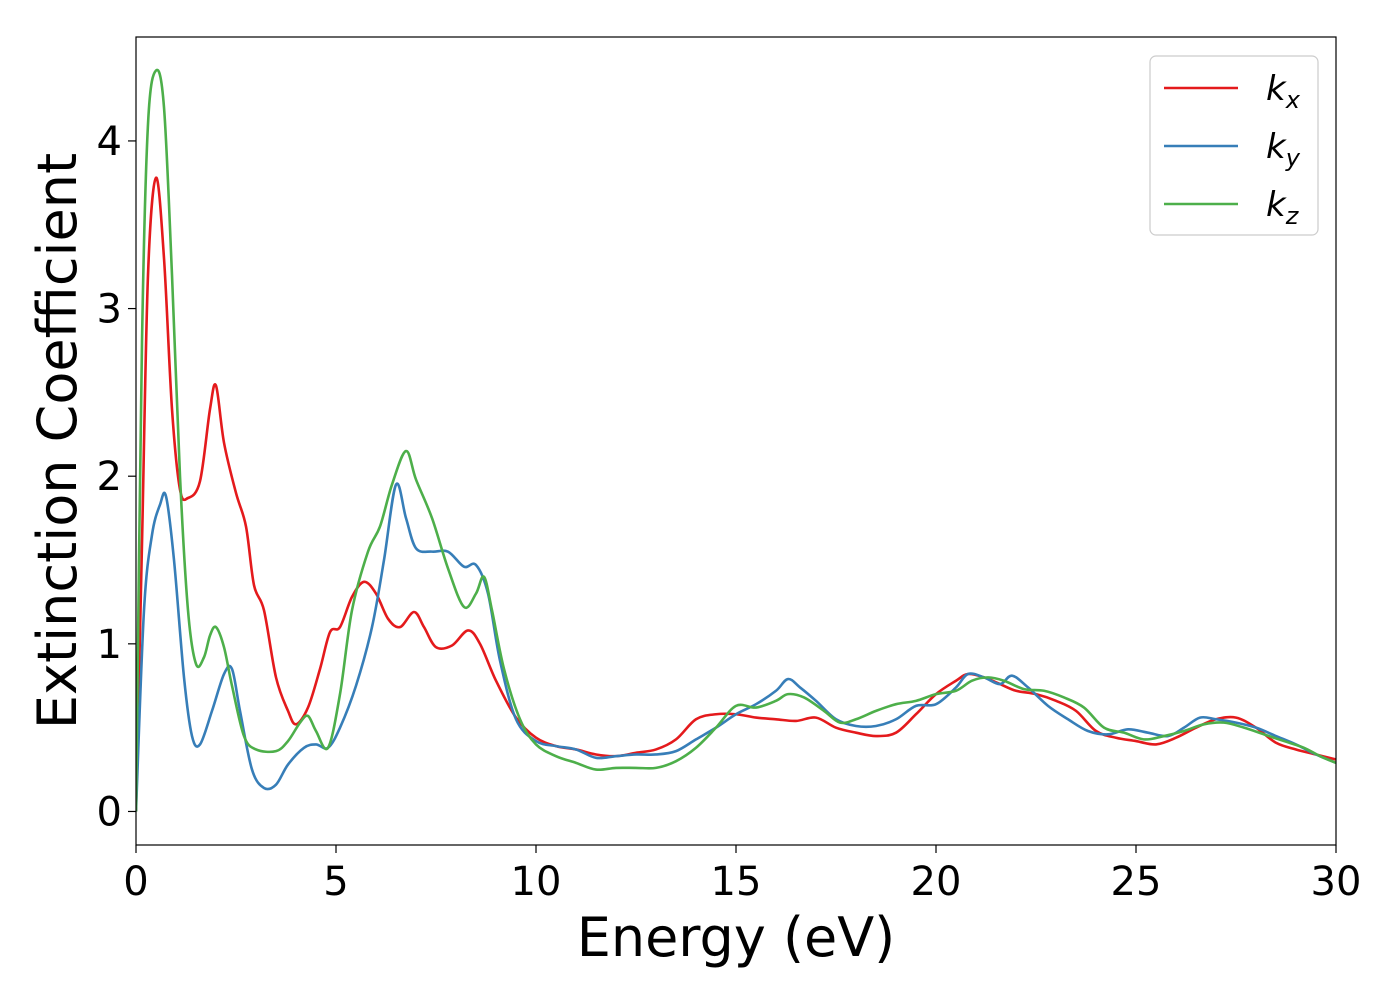  What do you see at coordinates (1283, 149) in the screenshot?
I see `legend-label-ky: ky` at bounding box center [1283, 149].